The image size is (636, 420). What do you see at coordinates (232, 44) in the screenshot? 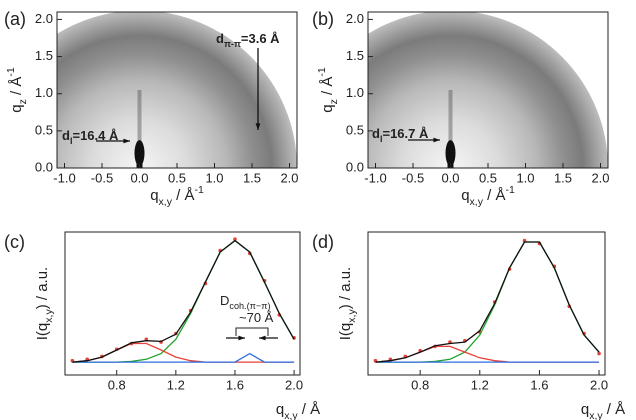
I see `annotation-part: π-π` at bounding box center [232, 44].